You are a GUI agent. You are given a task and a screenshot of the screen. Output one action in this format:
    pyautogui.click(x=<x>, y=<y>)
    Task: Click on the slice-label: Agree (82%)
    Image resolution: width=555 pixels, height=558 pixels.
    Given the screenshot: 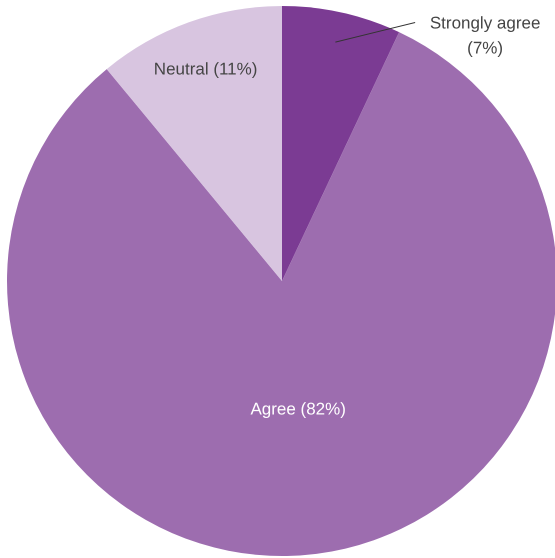 What is the action you would take?
    pyautogui.click(x=298, y=409)
    